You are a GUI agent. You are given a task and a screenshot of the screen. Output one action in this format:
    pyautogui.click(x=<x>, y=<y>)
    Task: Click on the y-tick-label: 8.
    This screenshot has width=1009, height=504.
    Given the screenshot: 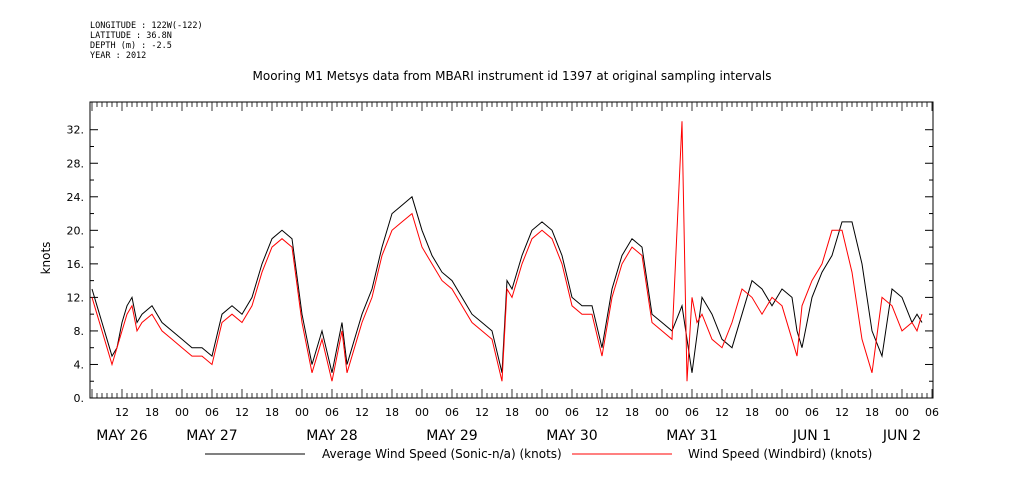 What is the action you would take?
    pyautogui.click(x=79, y=331)
    